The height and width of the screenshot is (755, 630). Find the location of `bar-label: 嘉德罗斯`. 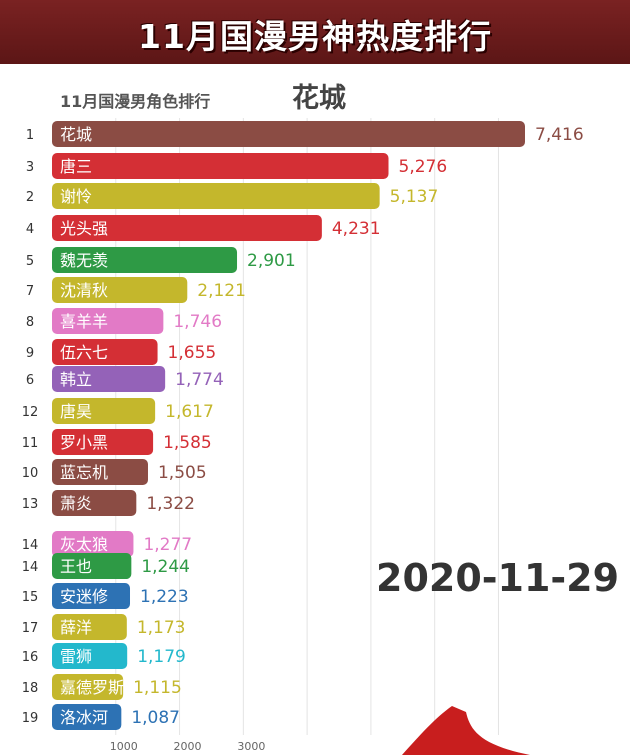

bar-label: 嘉德罗斯 is located at coordinates (92, 687).